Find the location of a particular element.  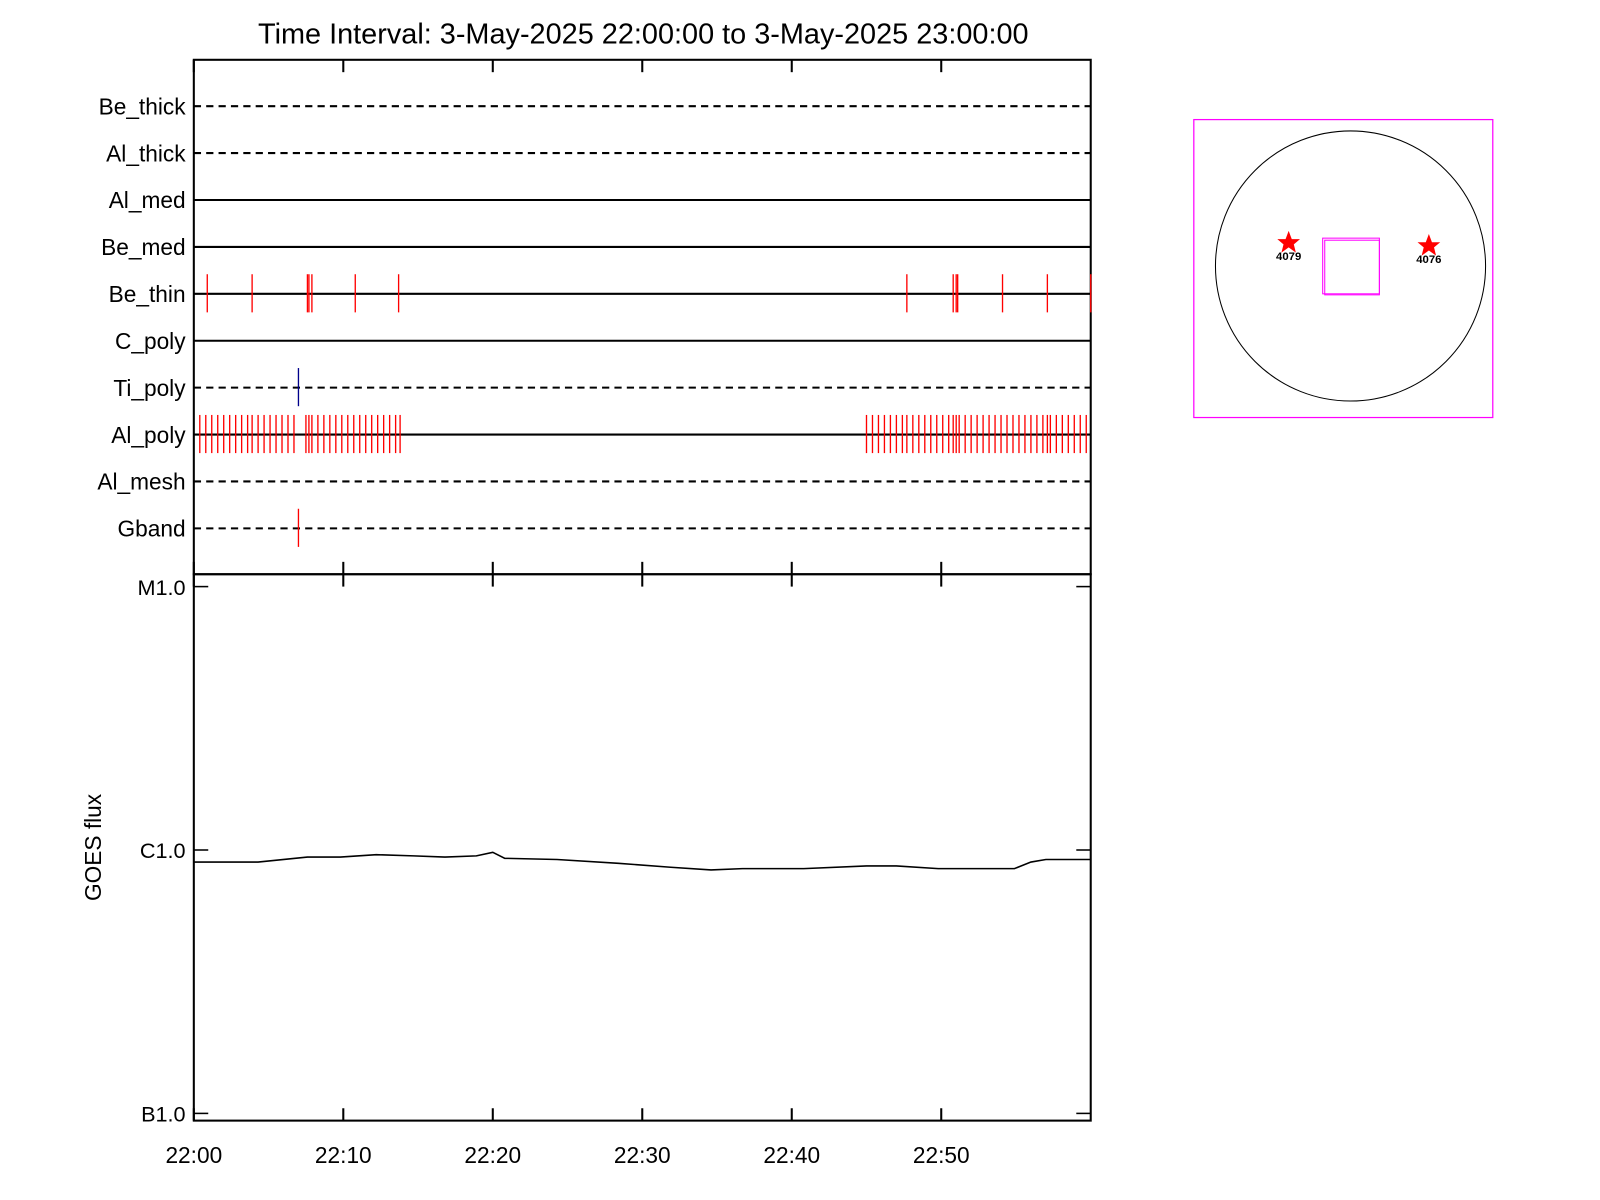

row-label: Al_poly is located at coordinates (148, 435).